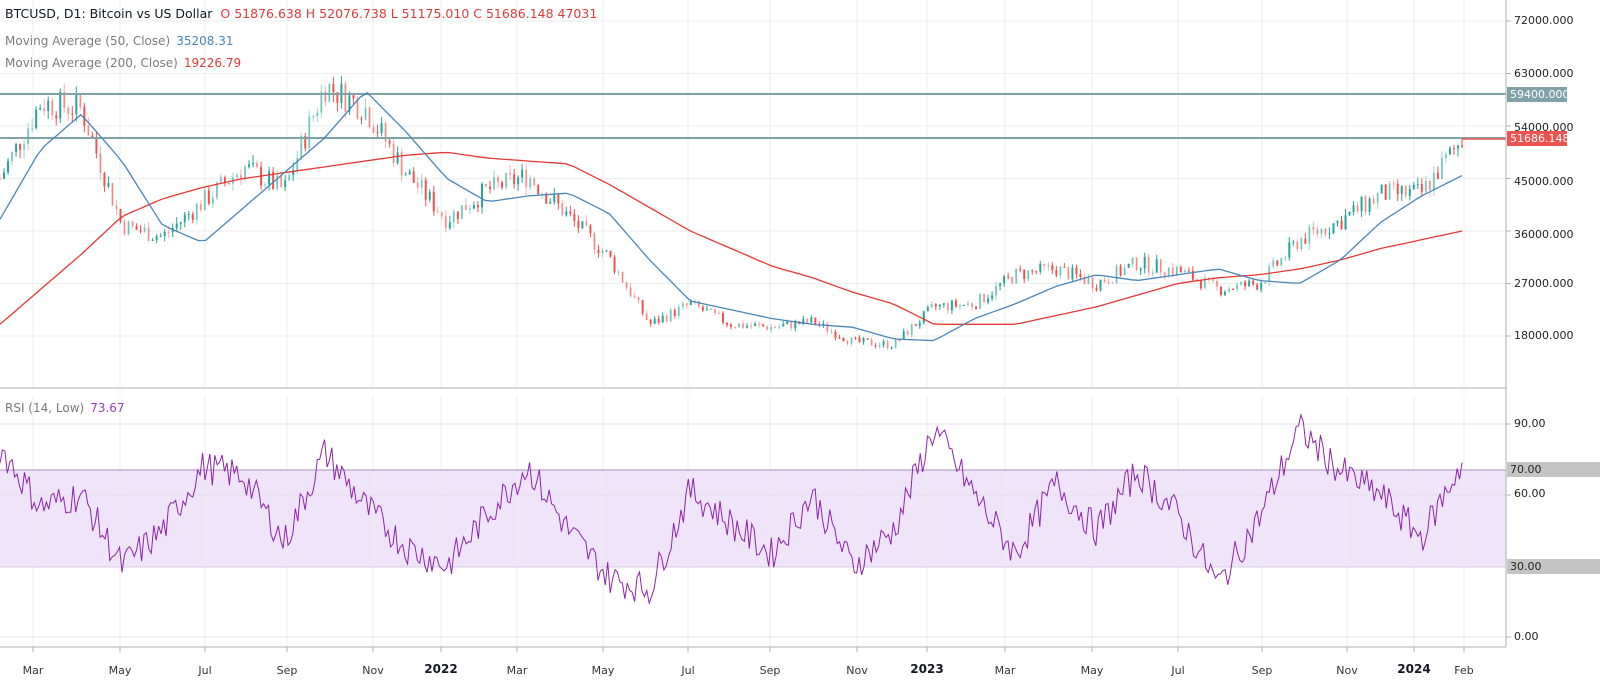 Image resolution: width=1600 pixels, height=685 pixels. What do you see at coordinates (109, 13) in the screenshot?
I see `symbol-title: BTCUSD, D1: Bitcoin vs US Dollar` at bounding box center [109, 13].